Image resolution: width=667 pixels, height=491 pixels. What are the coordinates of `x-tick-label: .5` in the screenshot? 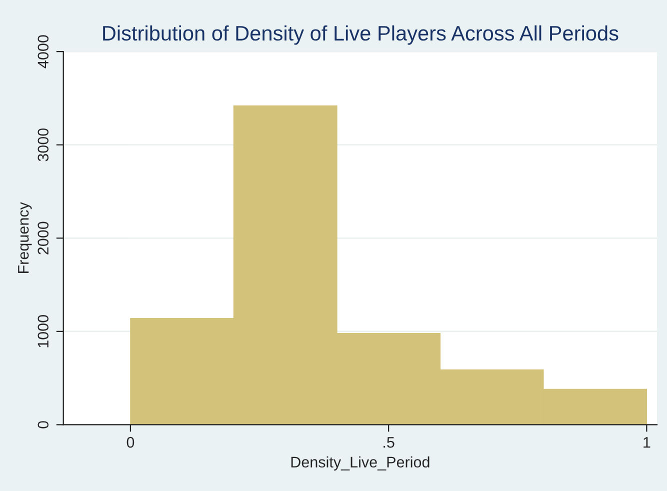 It's located at (389, 442).